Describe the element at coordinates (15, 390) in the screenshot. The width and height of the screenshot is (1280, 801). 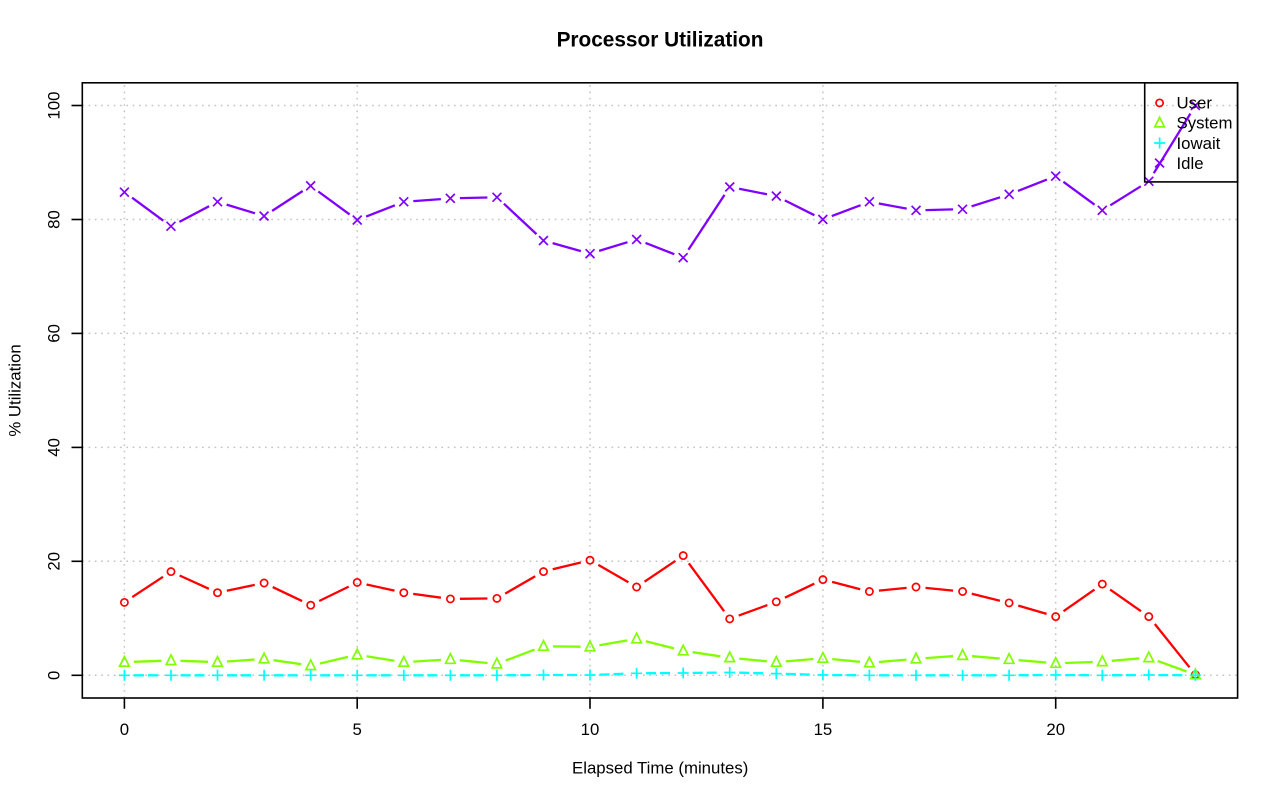
I see `svg-text: % Utilization` at that location.